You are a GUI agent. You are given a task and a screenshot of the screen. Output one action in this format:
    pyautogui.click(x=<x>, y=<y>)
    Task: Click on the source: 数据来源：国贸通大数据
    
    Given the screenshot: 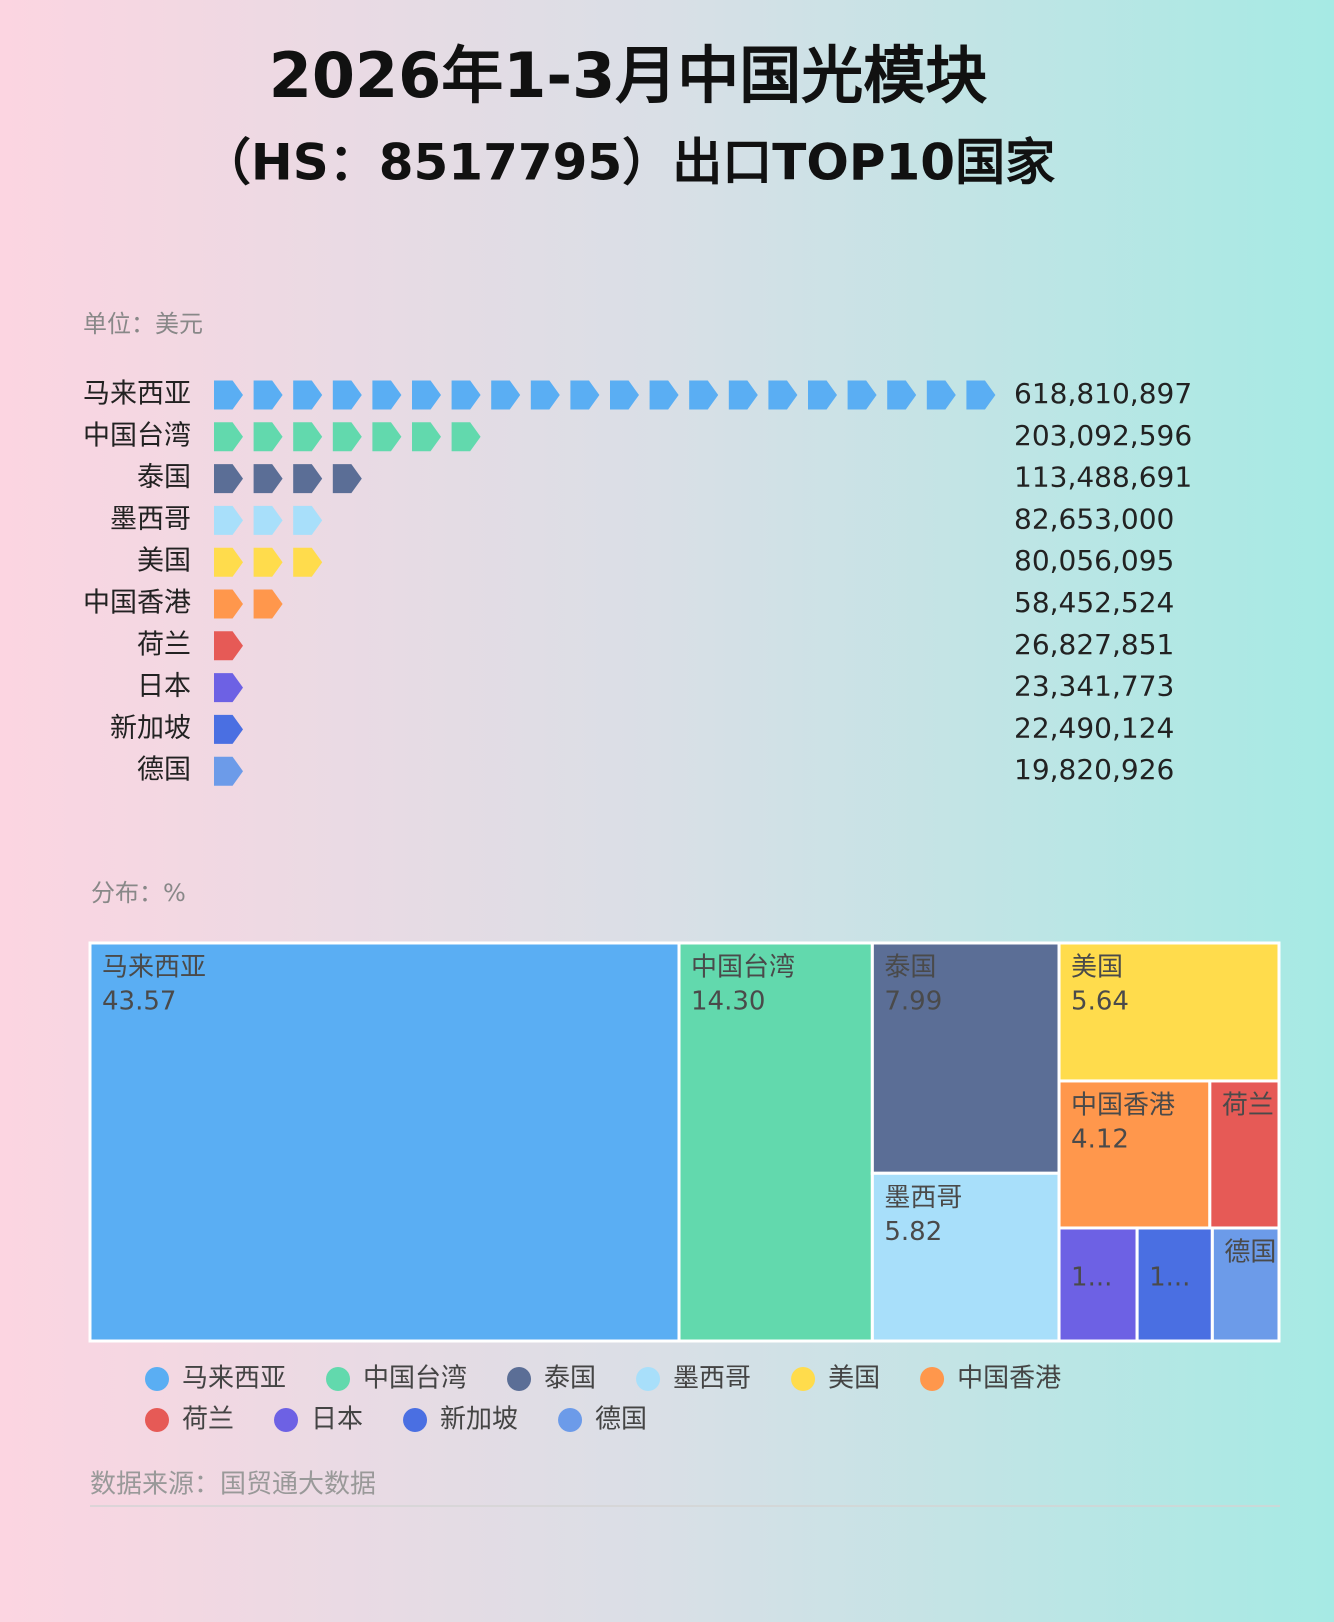 What is the action you would take?
    pyautogui.click(x=233, y=1485)
    